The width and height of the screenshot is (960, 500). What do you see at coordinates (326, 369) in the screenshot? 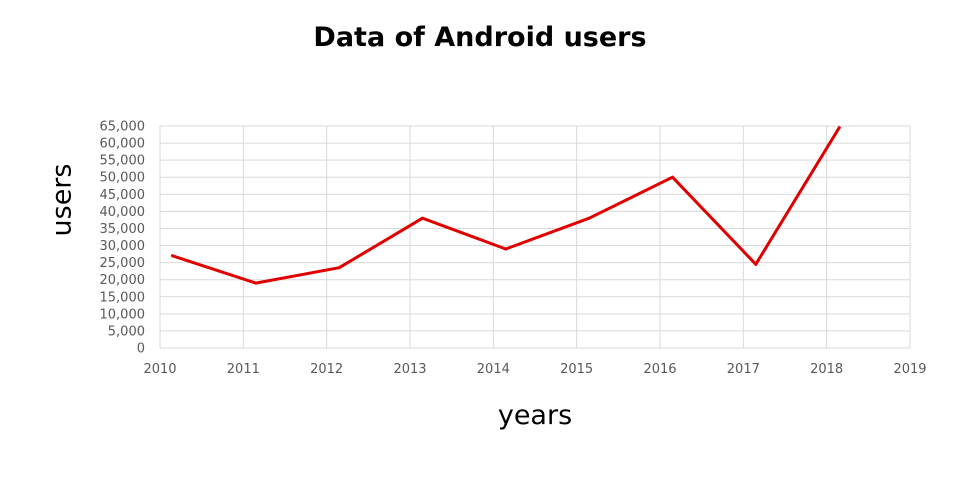
I see `x-tick-label: 2012` at bounding box center [326, 369].